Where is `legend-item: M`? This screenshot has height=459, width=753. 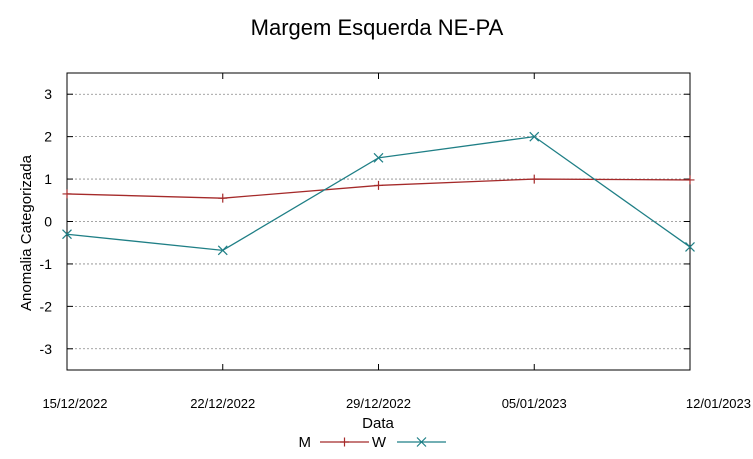 legend-item: M is located at coordinates (334, 442).